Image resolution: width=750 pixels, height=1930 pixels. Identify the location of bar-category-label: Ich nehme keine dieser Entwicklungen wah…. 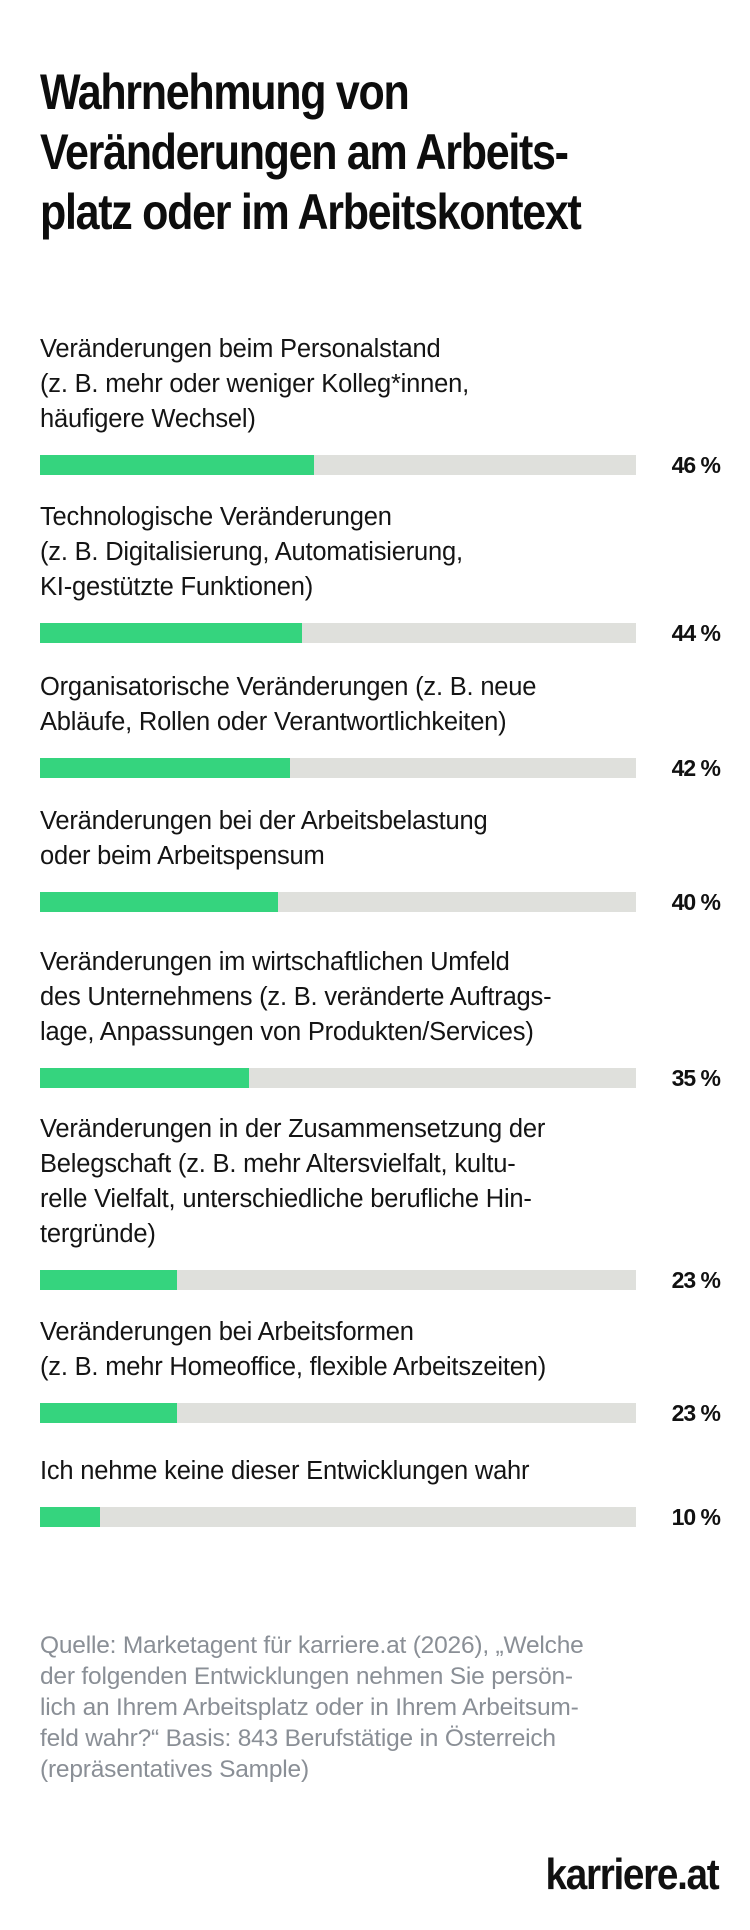
(345, 1471).